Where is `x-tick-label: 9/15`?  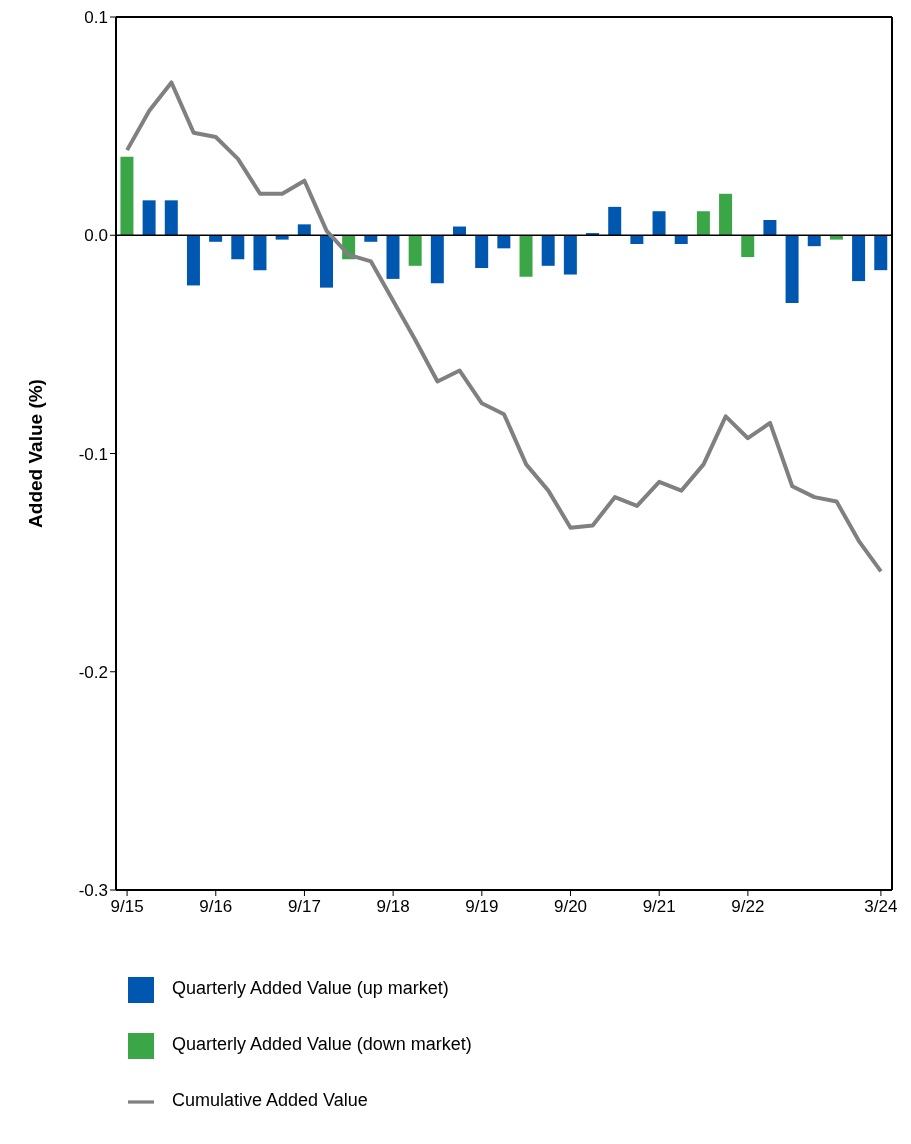 x-tick-label: 9/15 is located at coordinates (127, 906).